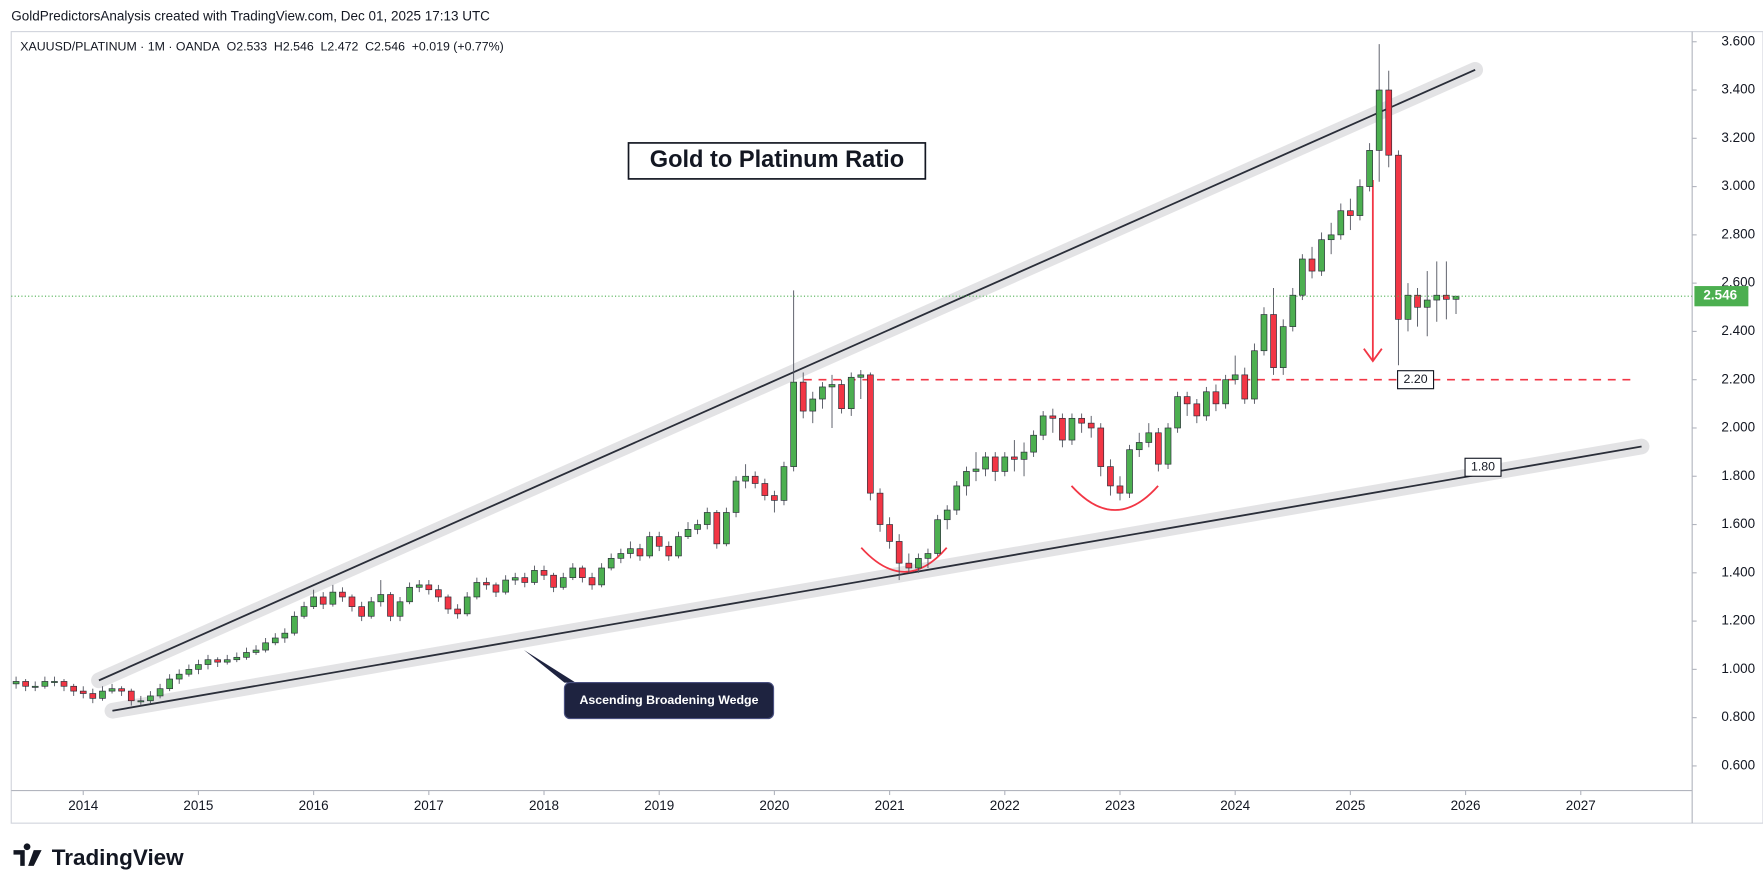  Describe the element at coordinates (429, 805) in the screenshot. I see `x-tick-label: 2017` at that location.